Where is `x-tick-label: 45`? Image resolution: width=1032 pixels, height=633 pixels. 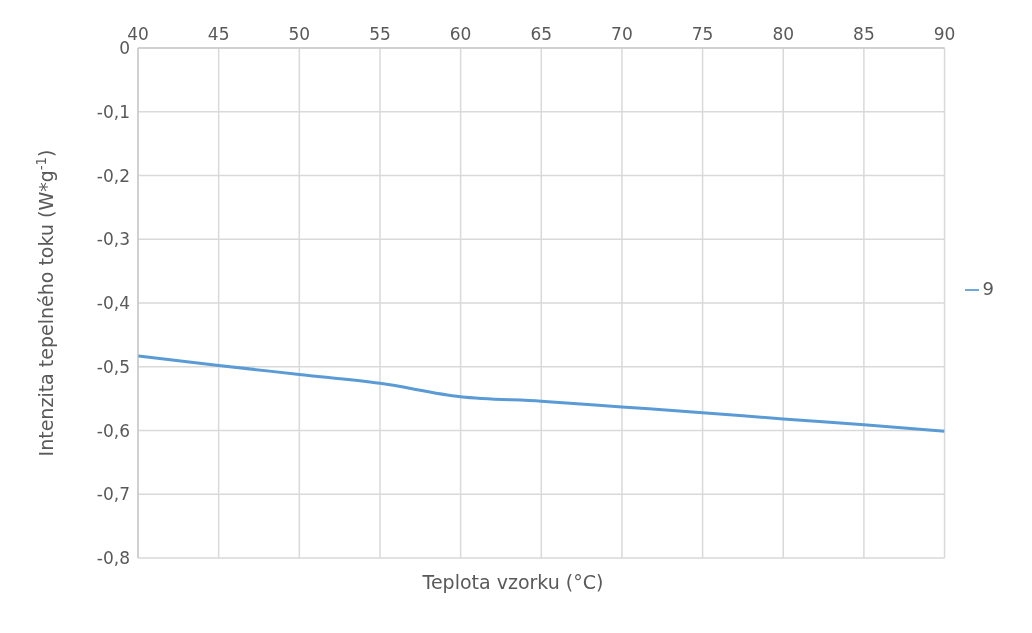 x-tick-label: 45 is located at coordinates (218, 34).